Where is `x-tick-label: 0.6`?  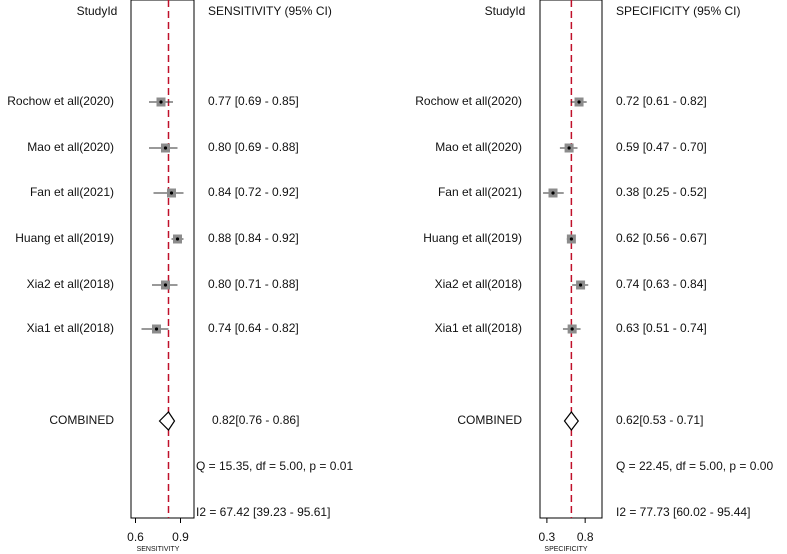 x-tick-label: 0.6 is located at coordinates (135, 537).